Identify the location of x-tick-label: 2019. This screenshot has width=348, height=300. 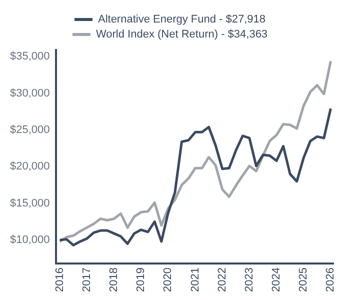
(141, 280).